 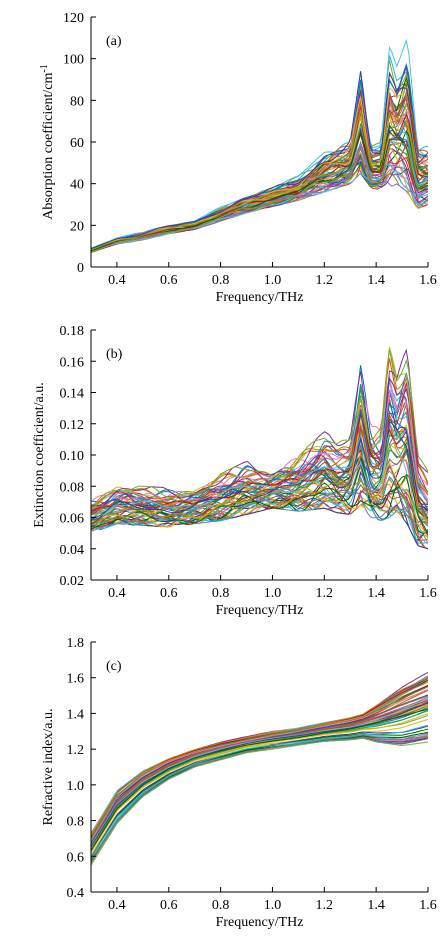 I want to click on y-tick-label: 120, so click(x=73, y=18).